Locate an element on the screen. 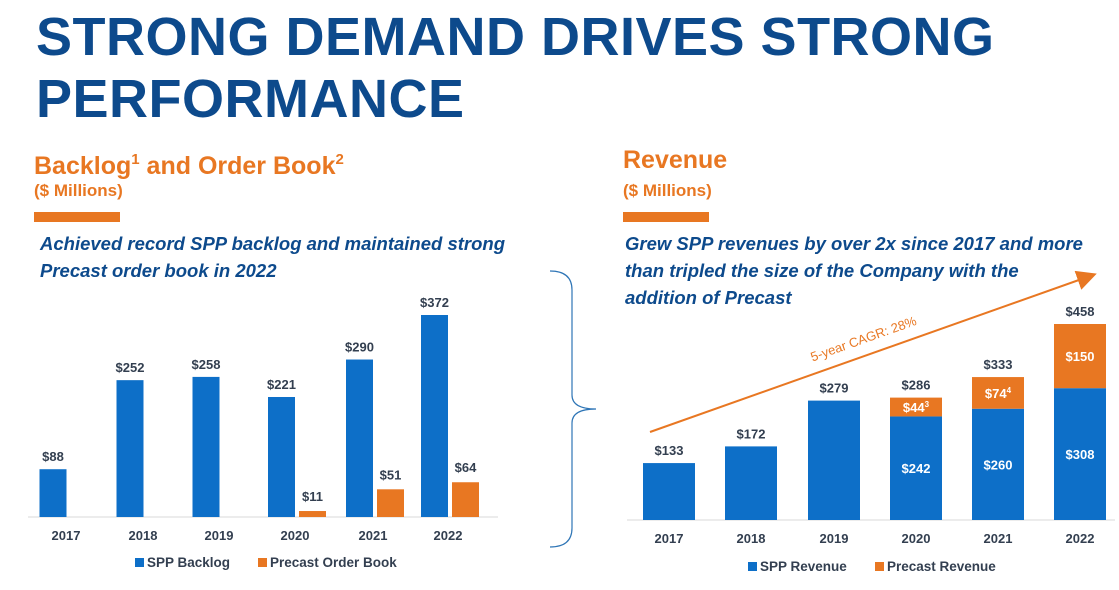 This screenshot has width=1119, height=590. spp-revenue-value-label: $308 is located at coordinates (1080, 454).